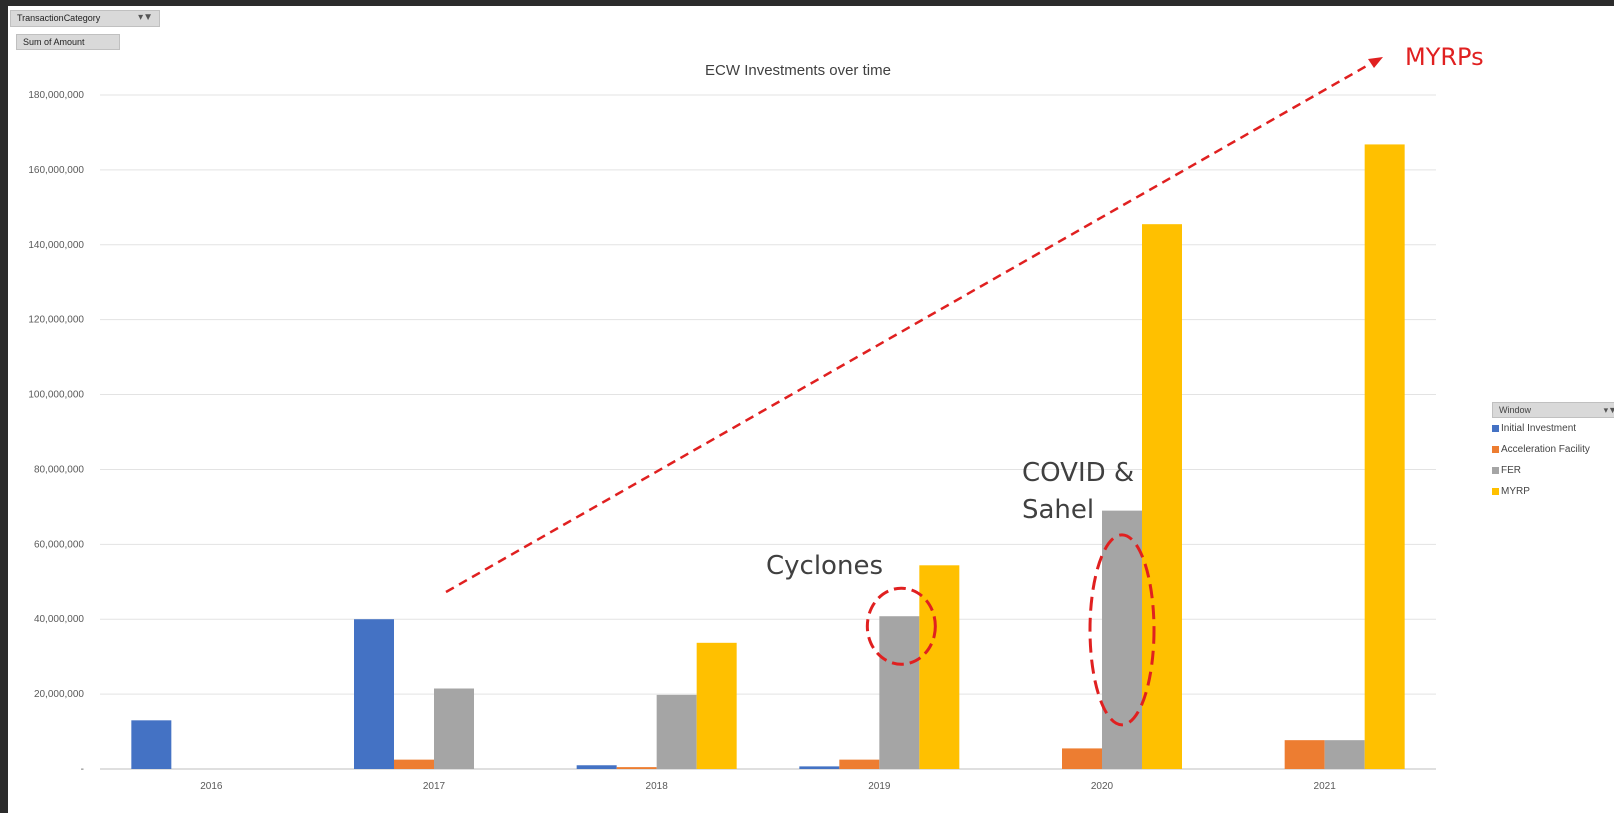 The image size is (1614, 813). I want to click on covid-sahel-highlight-ellipse, so click(1122, 630).